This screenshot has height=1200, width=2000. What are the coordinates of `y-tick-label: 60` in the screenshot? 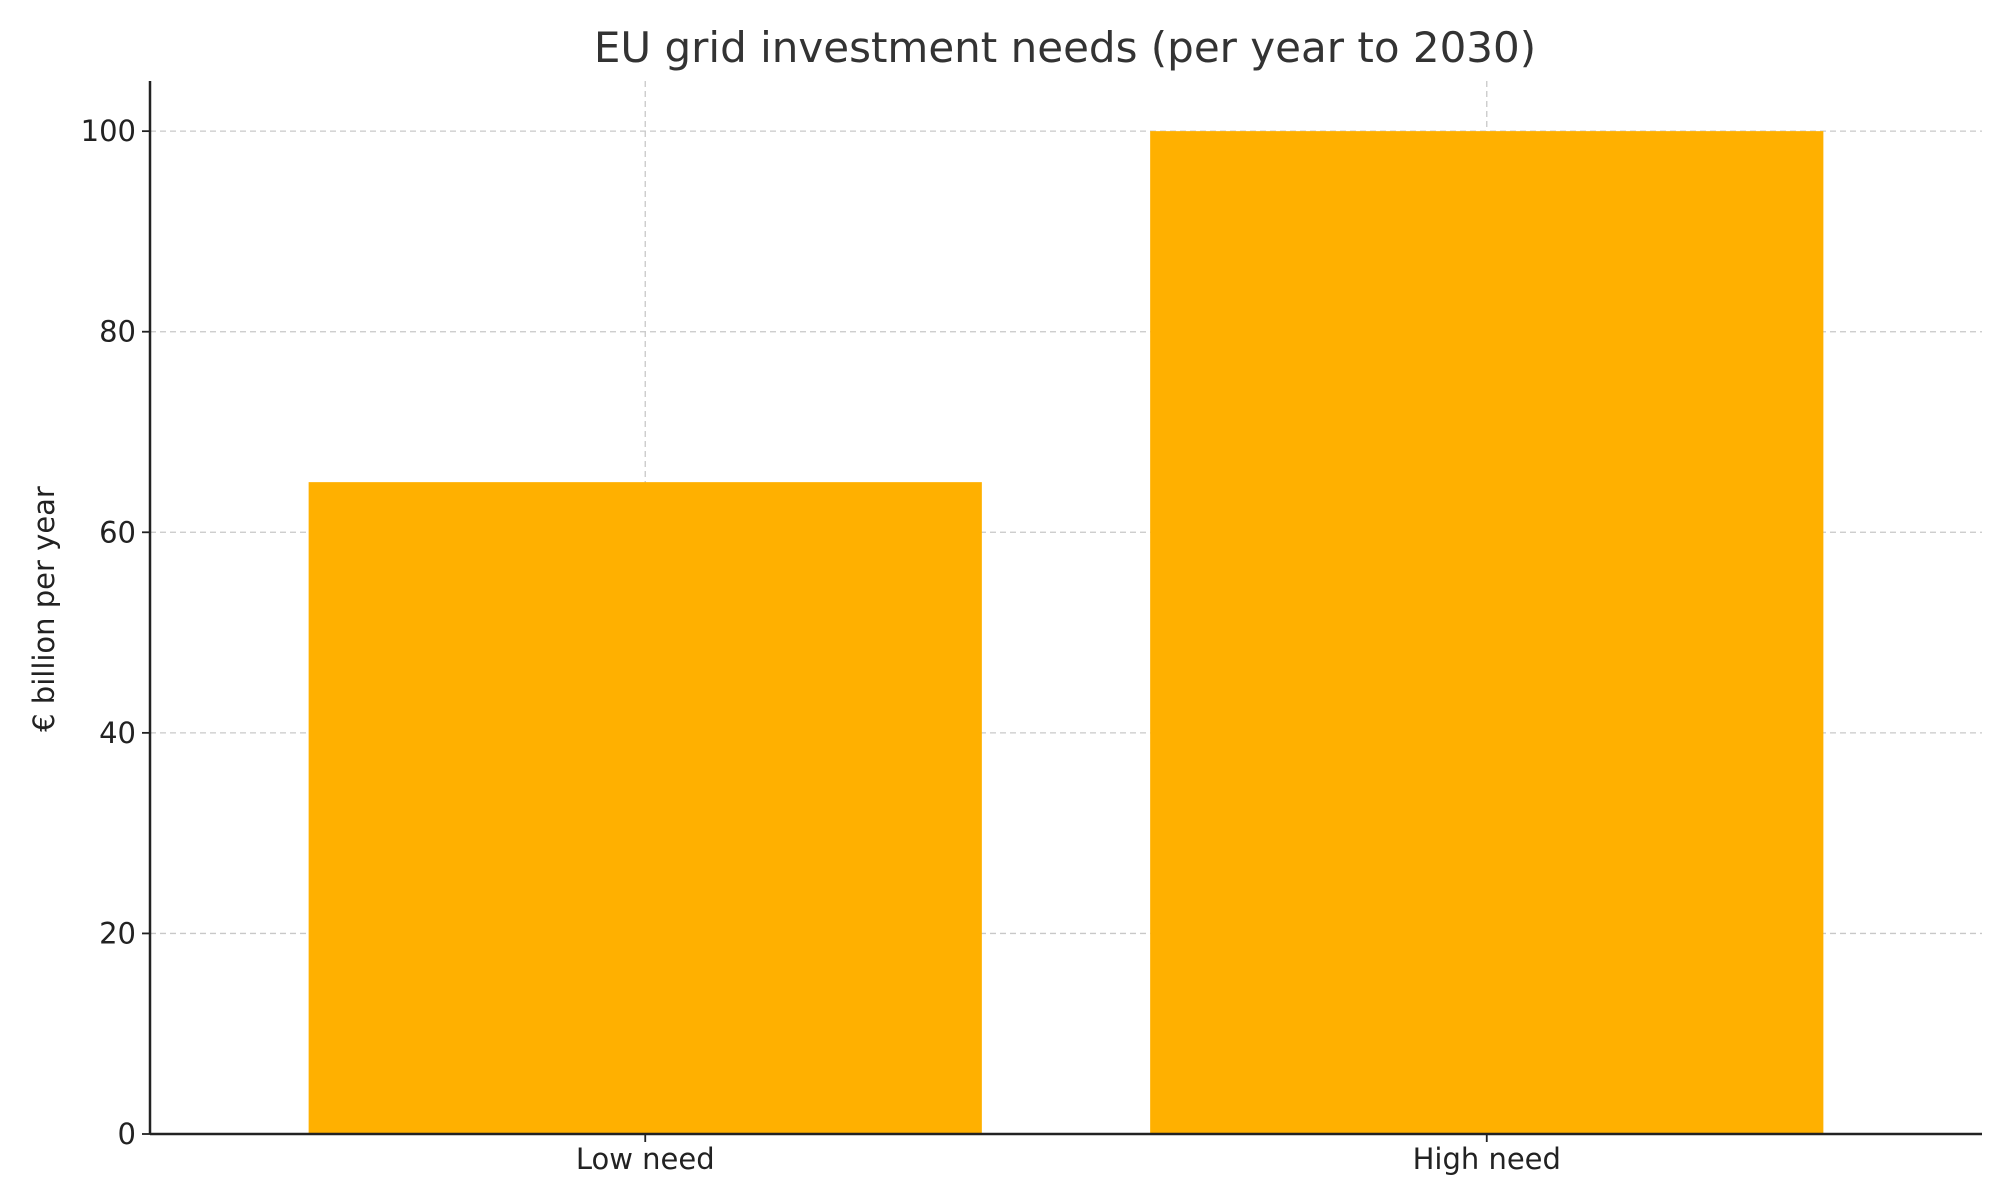 It's located at (117, 532).